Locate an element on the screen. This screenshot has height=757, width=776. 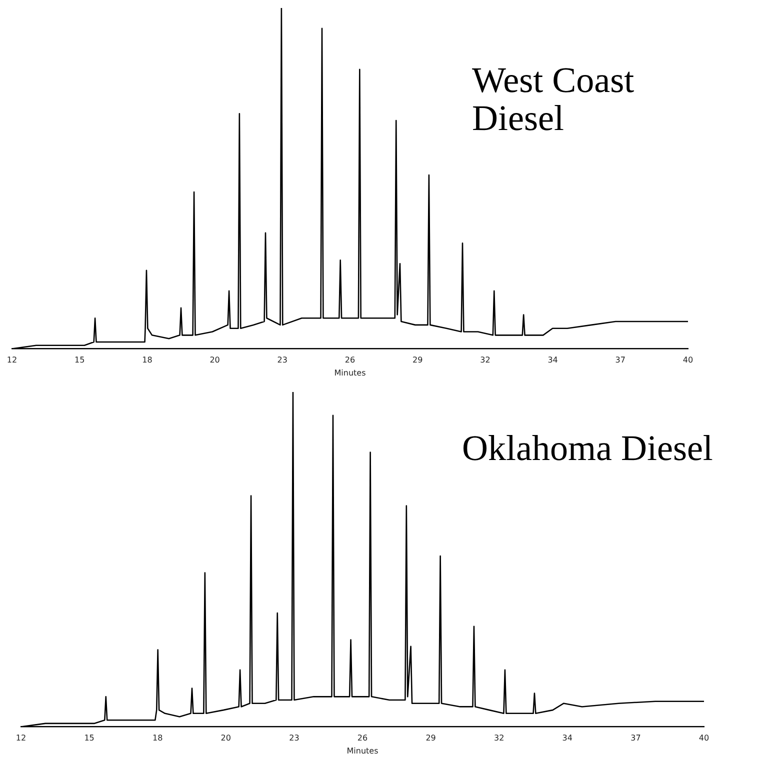
text: West Coast Diesel is located at coordinates (554, 99).